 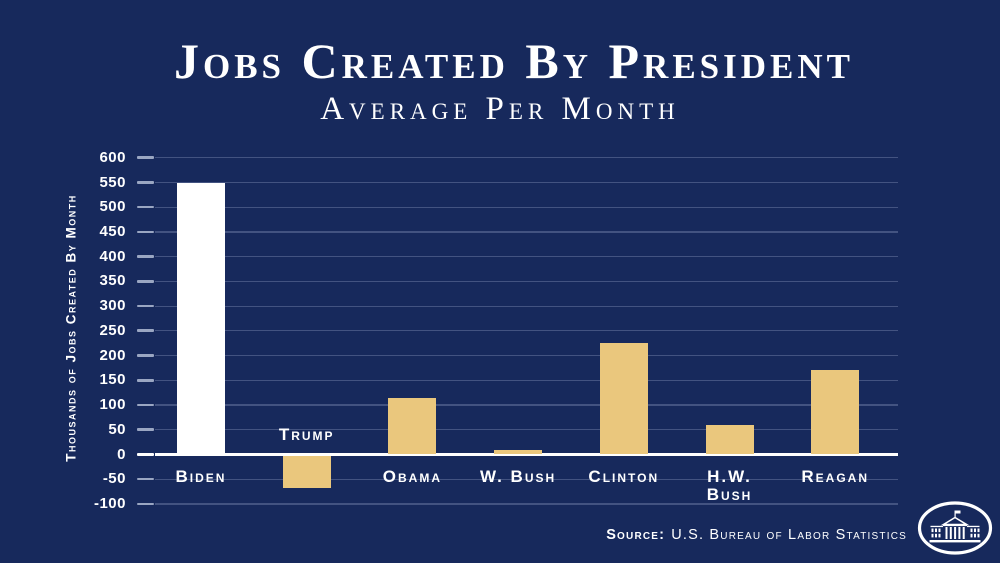 What do you see at coordinates (112, 281) in the screenshot?
I see `y-tick-label-350: 350` at bounding box center [112, 281].